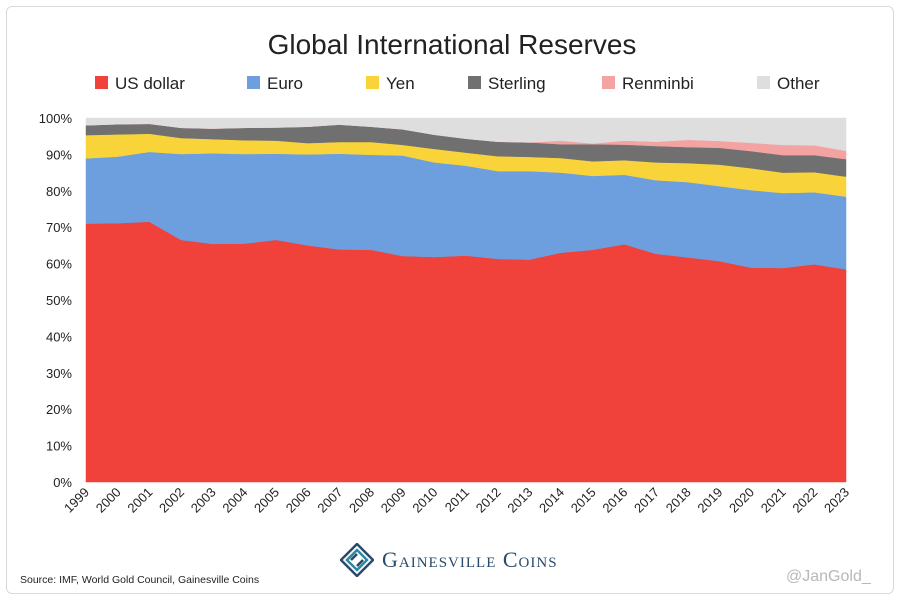 The image size is (900, 600). Describe the element at coordinates (798, 83) in the screenshot. I see `legend-label: Other` at that location.